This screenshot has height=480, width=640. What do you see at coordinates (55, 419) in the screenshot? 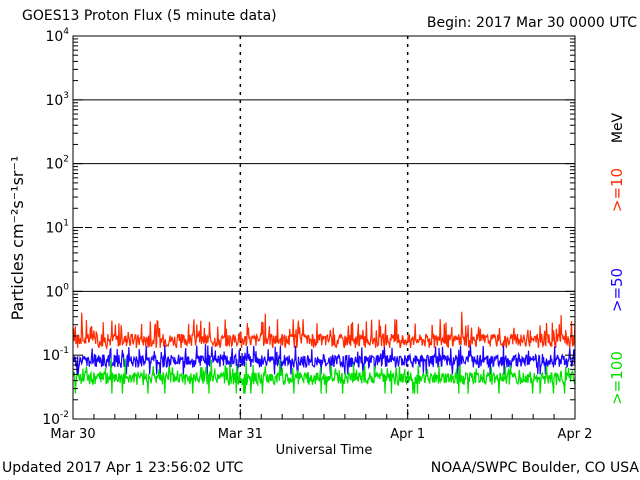
I see `y-tick-label: 10⁻²` at bounding box center [55, 419].